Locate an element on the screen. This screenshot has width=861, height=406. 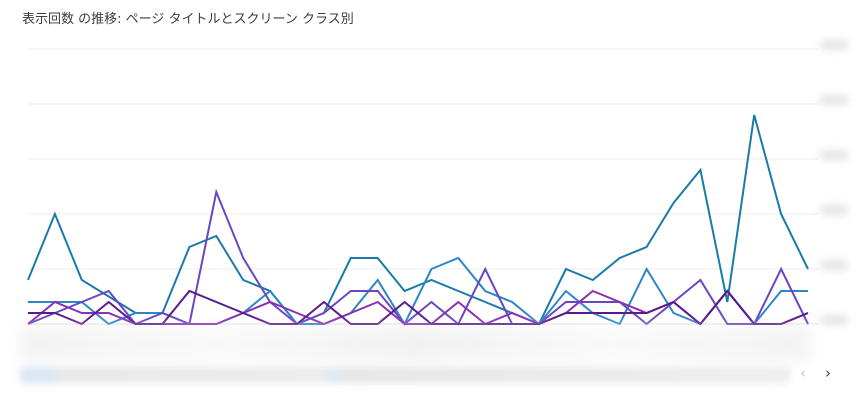
y-axis-tick-labels-blurred is located at coordinates (833, 190).